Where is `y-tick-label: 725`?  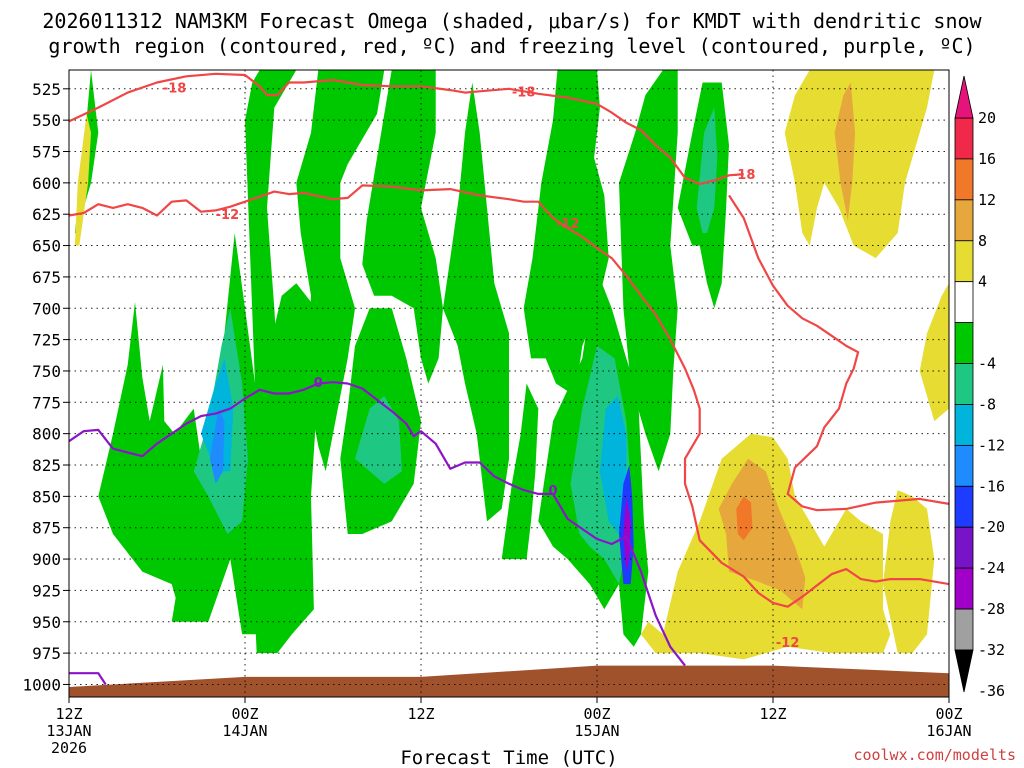 y-tick-label: 725 is located at coordinates (46, 340).